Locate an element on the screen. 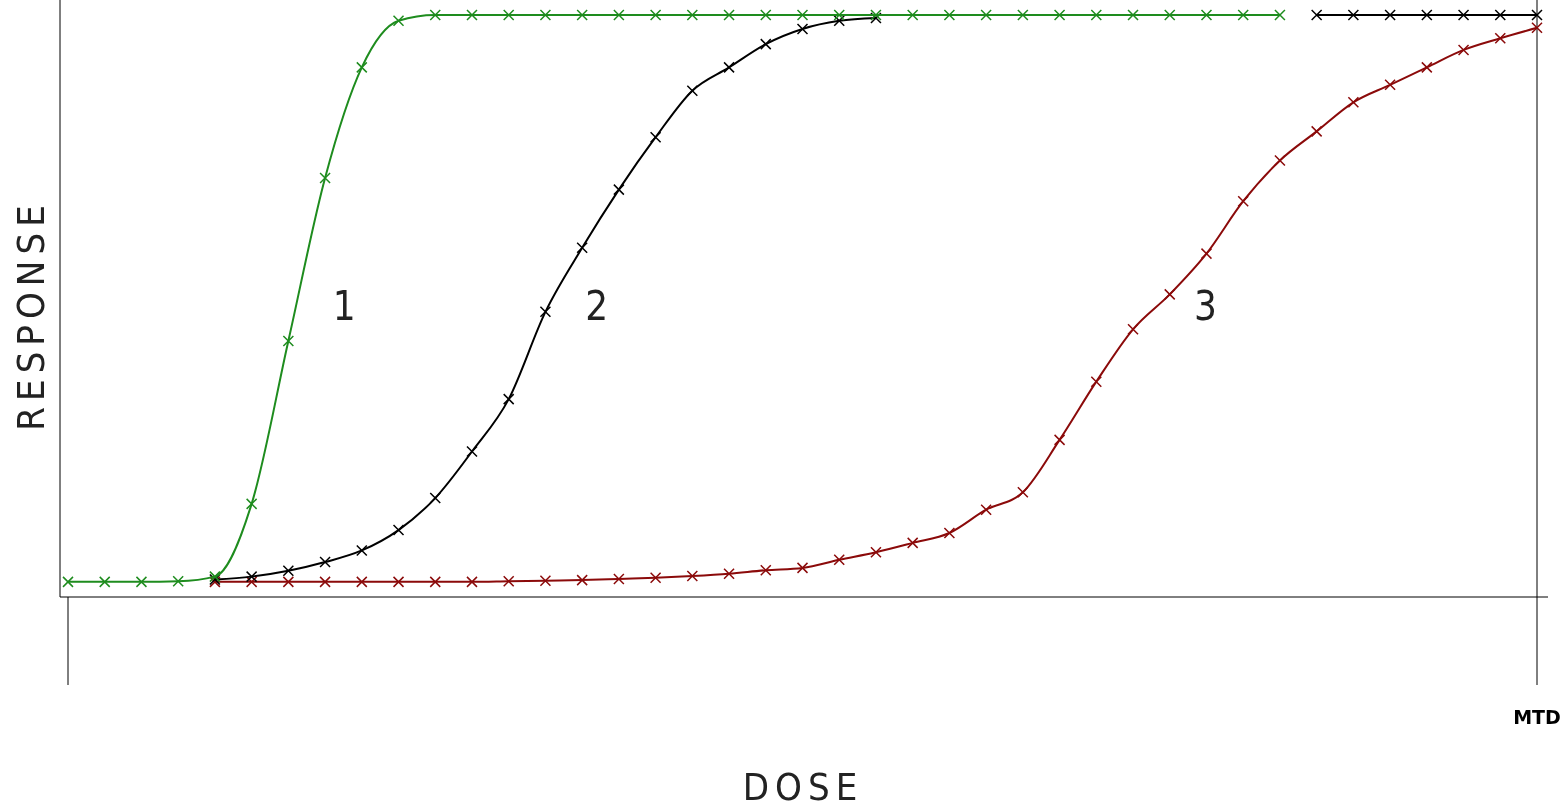  series-label: 1 is located at coordinates (344, 306).